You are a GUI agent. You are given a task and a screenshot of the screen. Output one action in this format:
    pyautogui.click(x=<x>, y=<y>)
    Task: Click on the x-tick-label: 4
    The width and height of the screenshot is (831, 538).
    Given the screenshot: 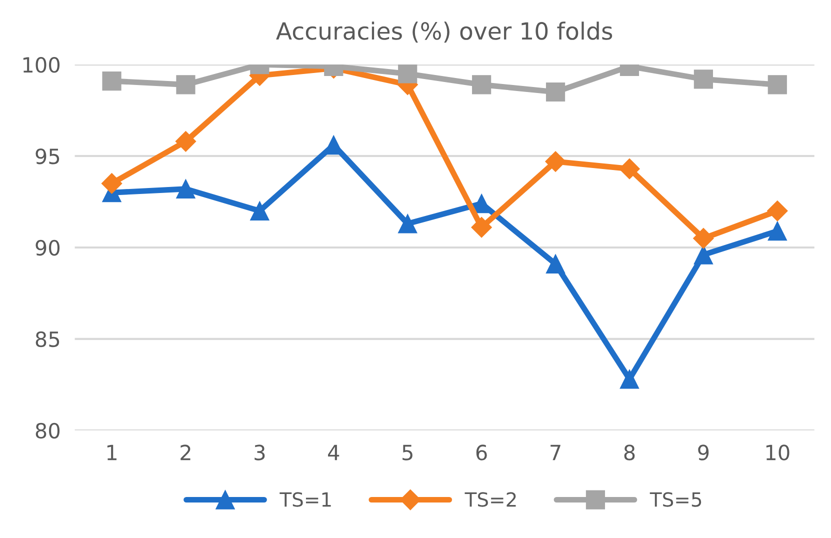 What is the action you would take?
    pyautogui.click(x=334, y=452)
    